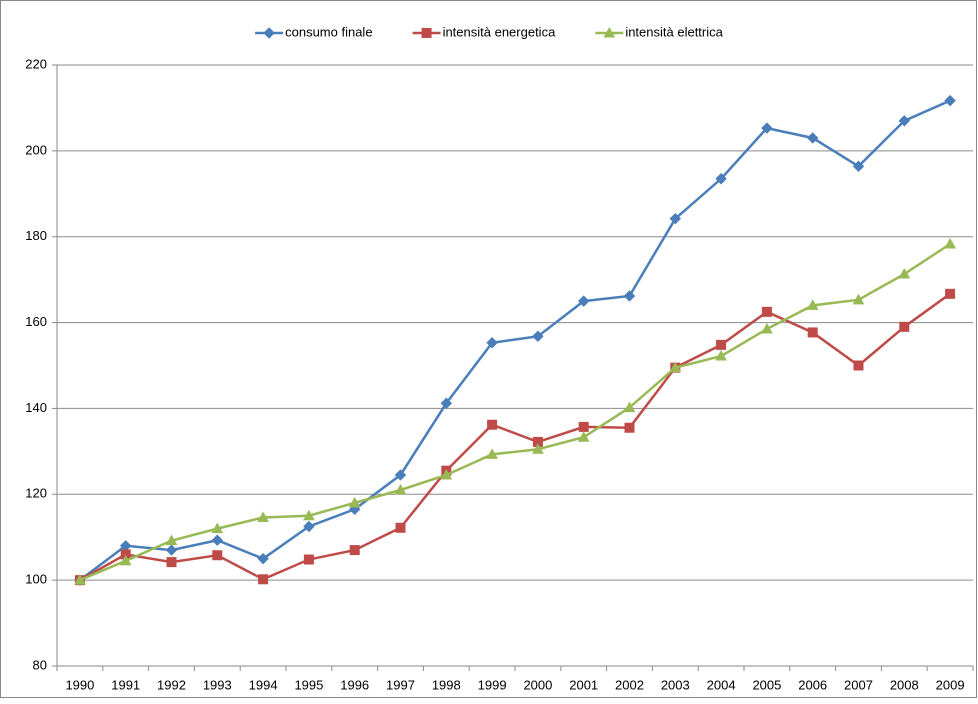  I want to click on x-tick-label: 1997, so click(400, 684).